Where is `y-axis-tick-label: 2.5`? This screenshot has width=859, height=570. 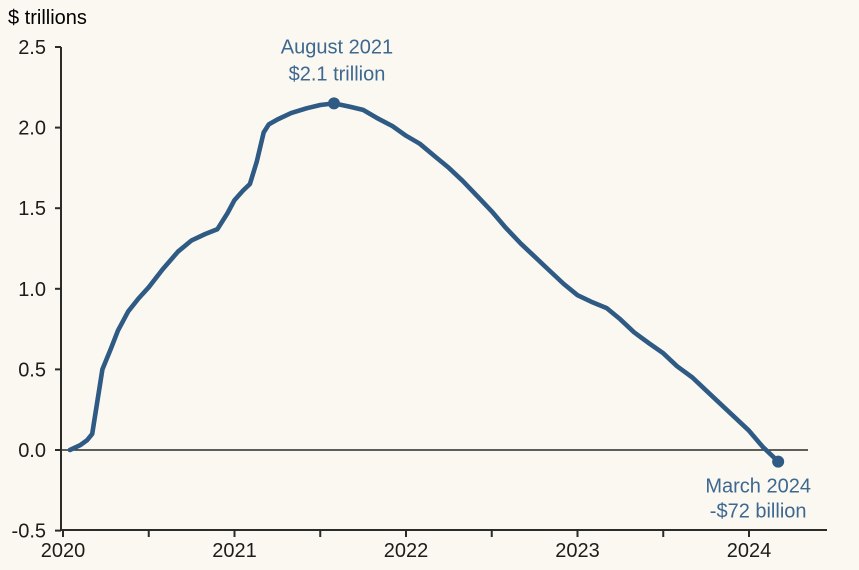 y-axis-tick-label: 2.5 is located at coordinates (32, 48).